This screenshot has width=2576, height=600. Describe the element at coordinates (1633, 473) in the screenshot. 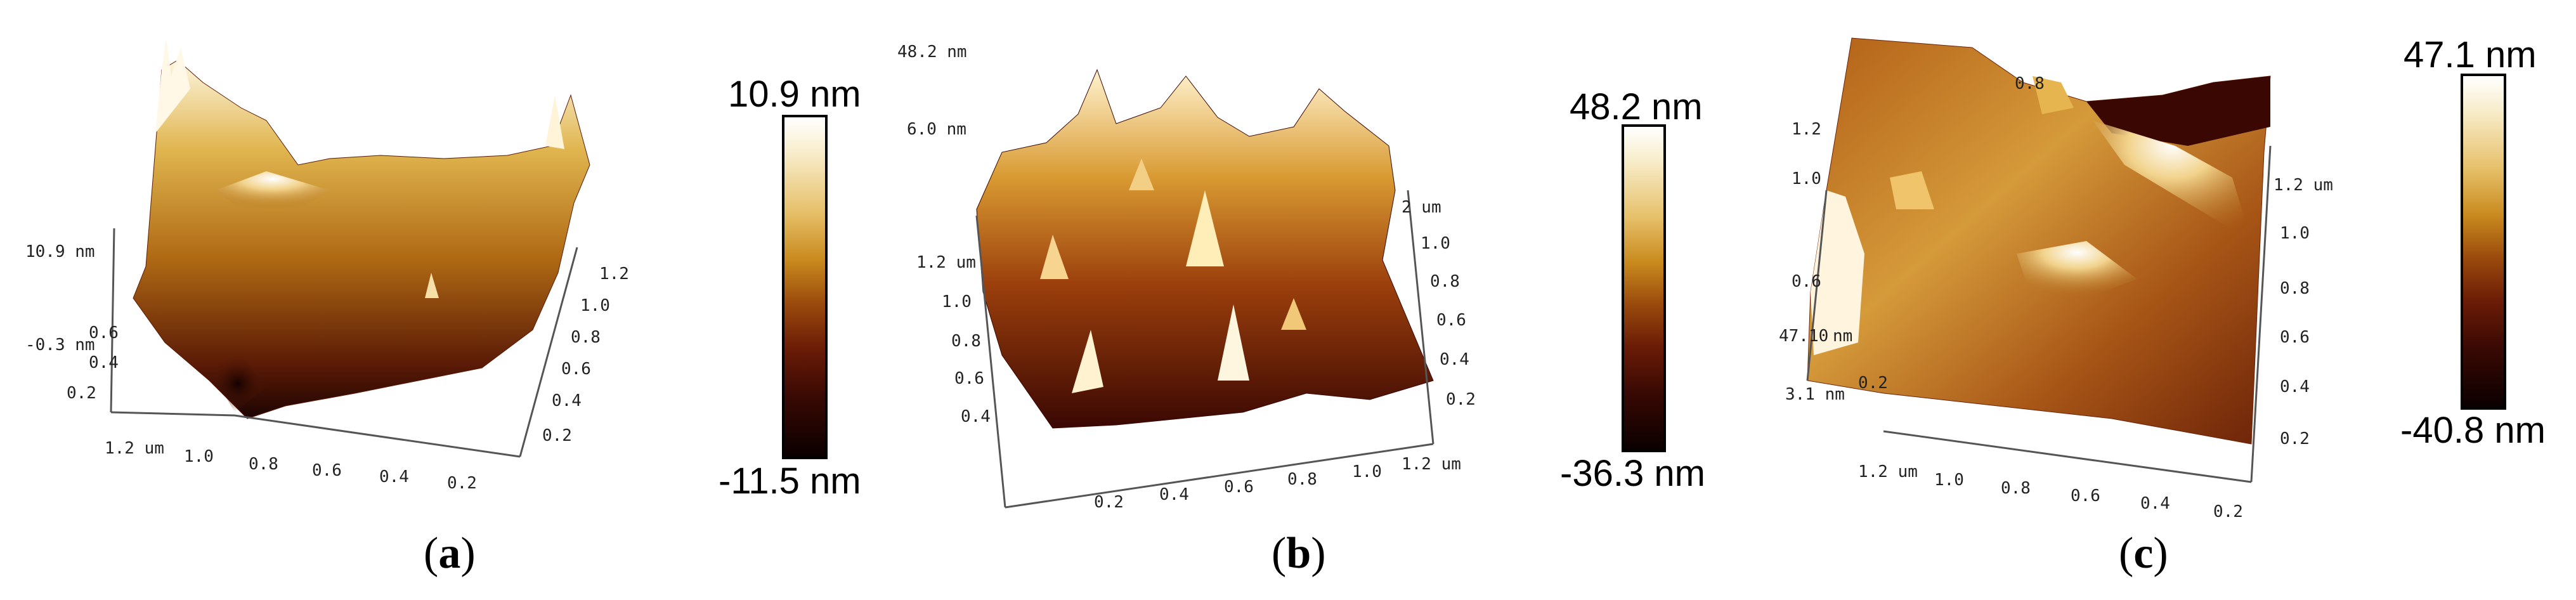

I see `colorbar-min-label: -36.3 nm` at that location.